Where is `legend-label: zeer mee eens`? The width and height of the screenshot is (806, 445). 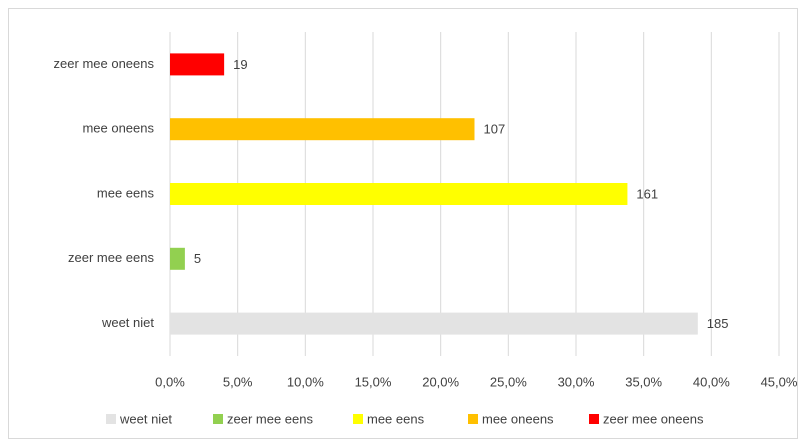
legend-label: zeer mee eens is located at coordinates (270, 418).